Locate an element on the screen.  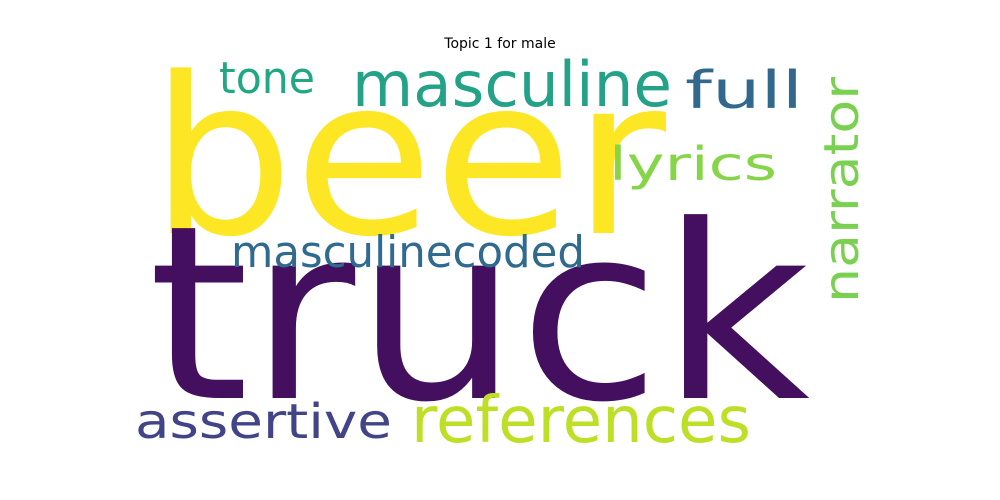
chart-title: Topic 1 for male is located at coordinates (500, 44).